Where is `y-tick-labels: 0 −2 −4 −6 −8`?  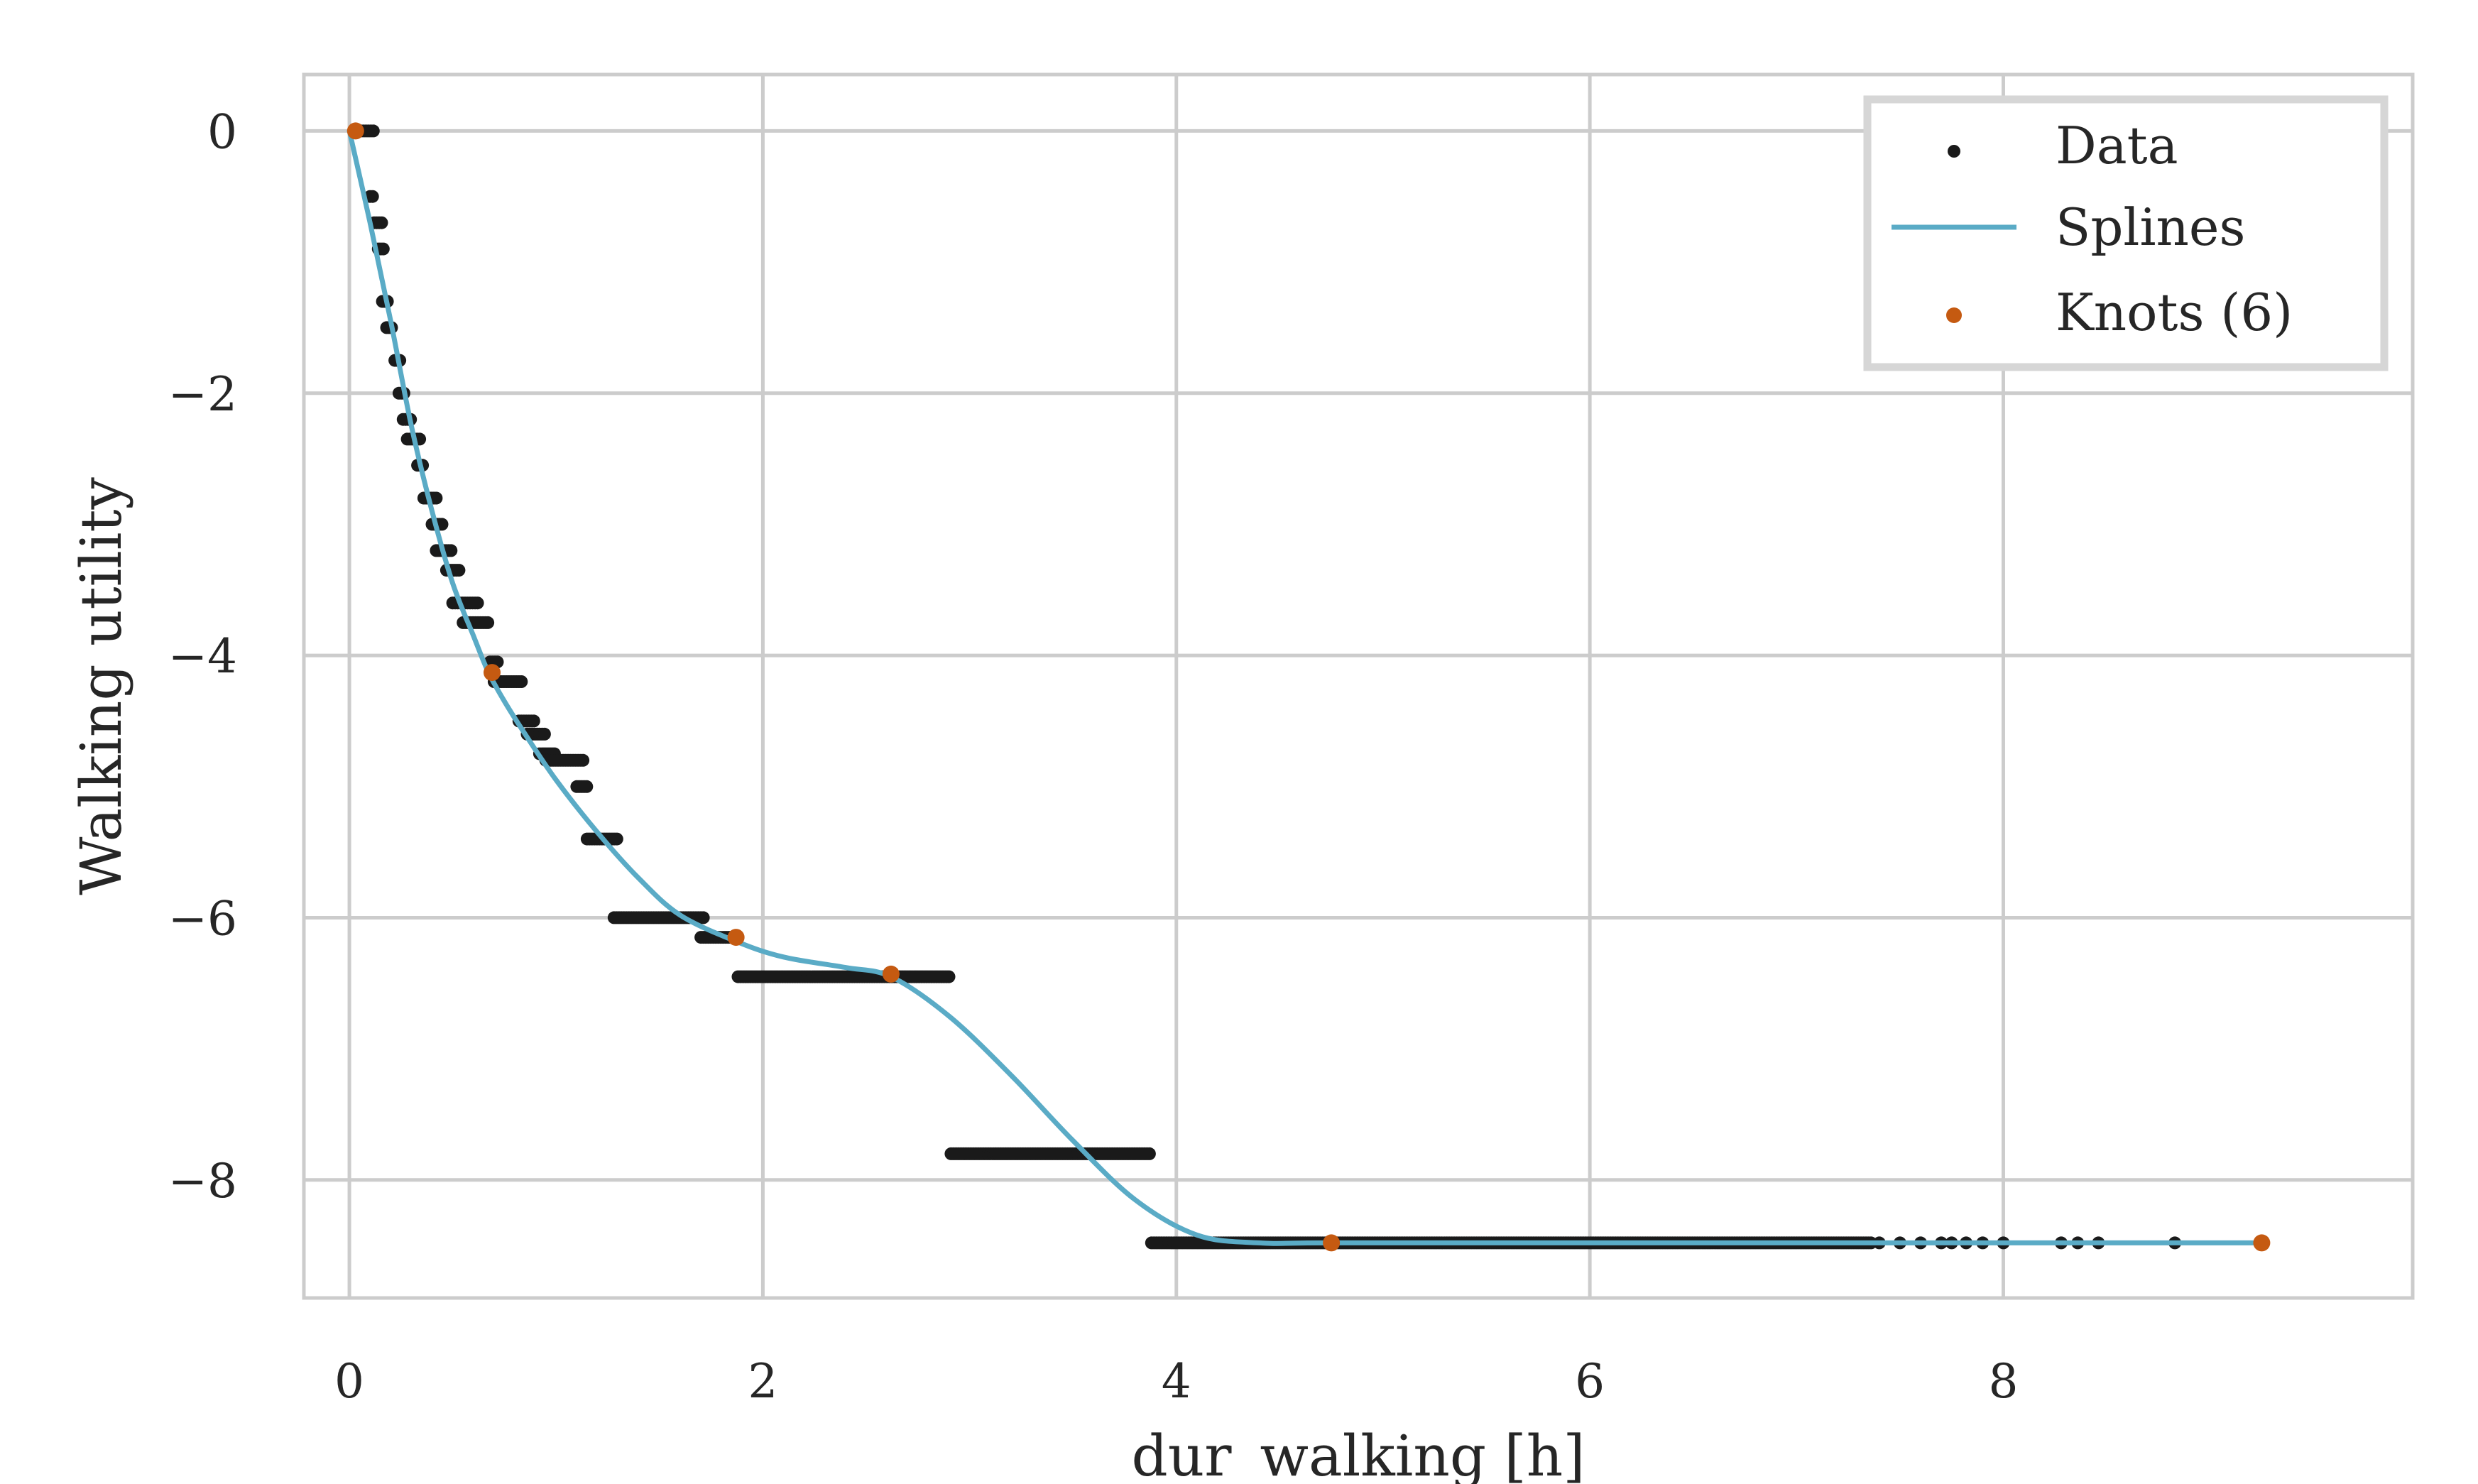
y-tick-labels: 0 −2 −4 −6 −8 is located at coordinates (203, 656).